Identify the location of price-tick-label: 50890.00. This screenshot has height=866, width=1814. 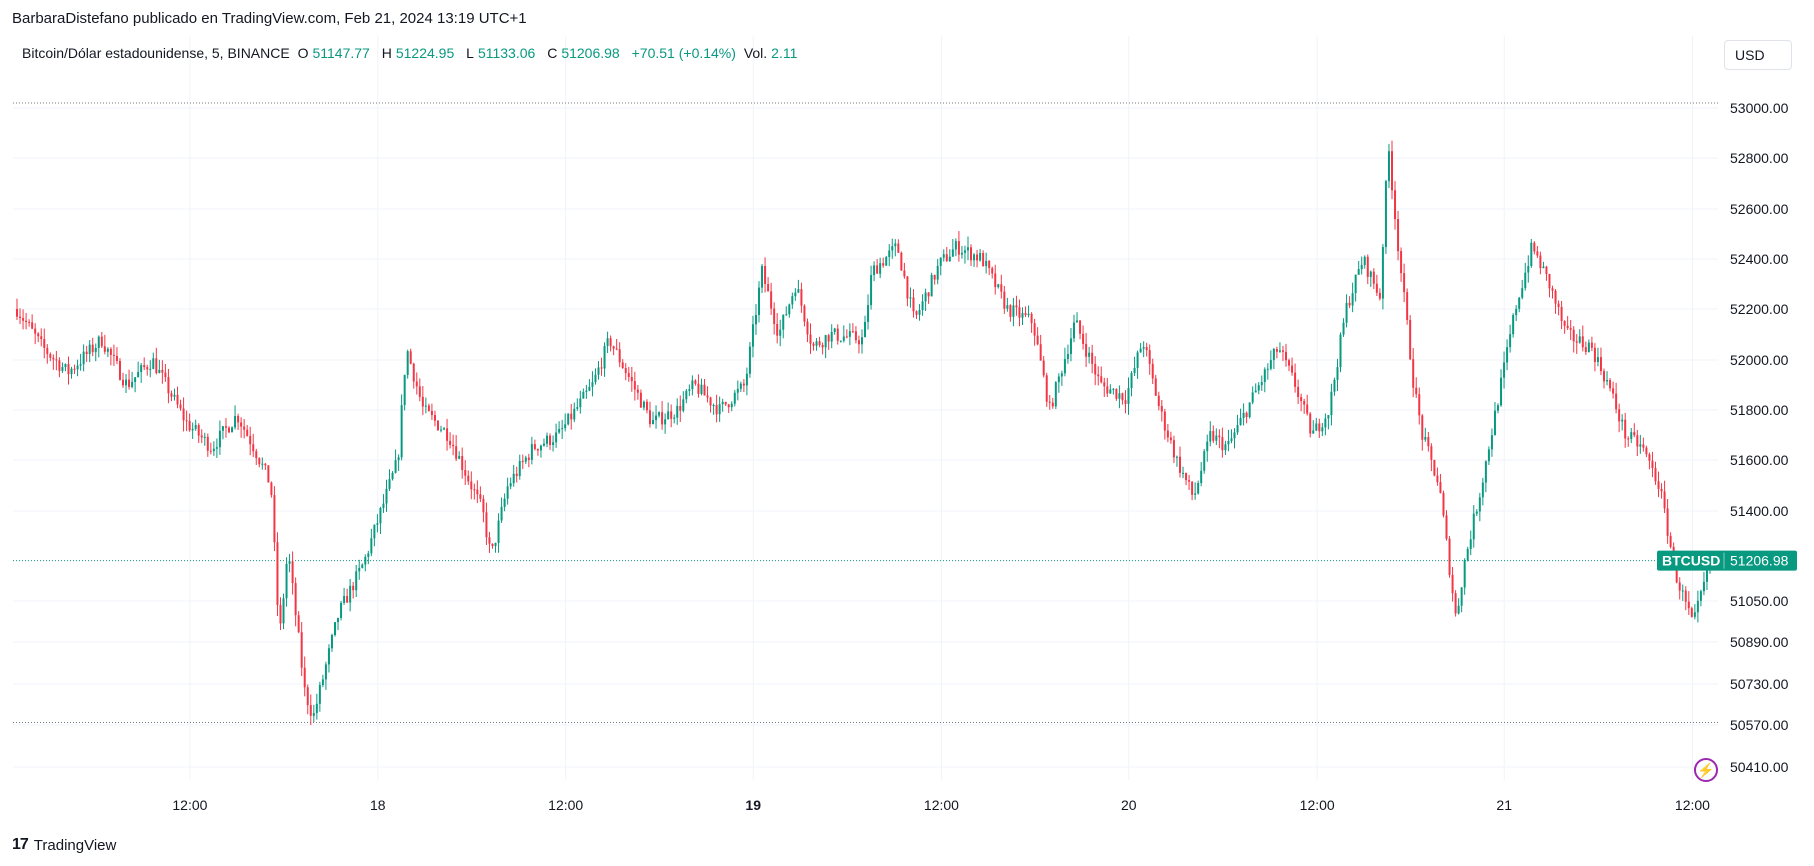
(1759, 642).